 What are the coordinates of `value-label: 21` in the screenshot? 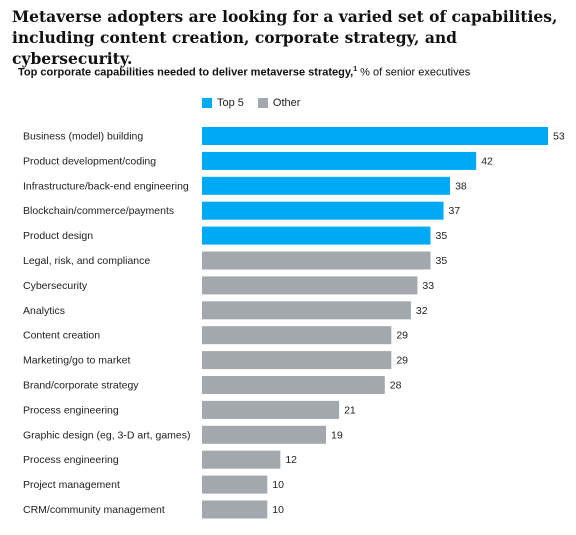 It's located at (350, 410).